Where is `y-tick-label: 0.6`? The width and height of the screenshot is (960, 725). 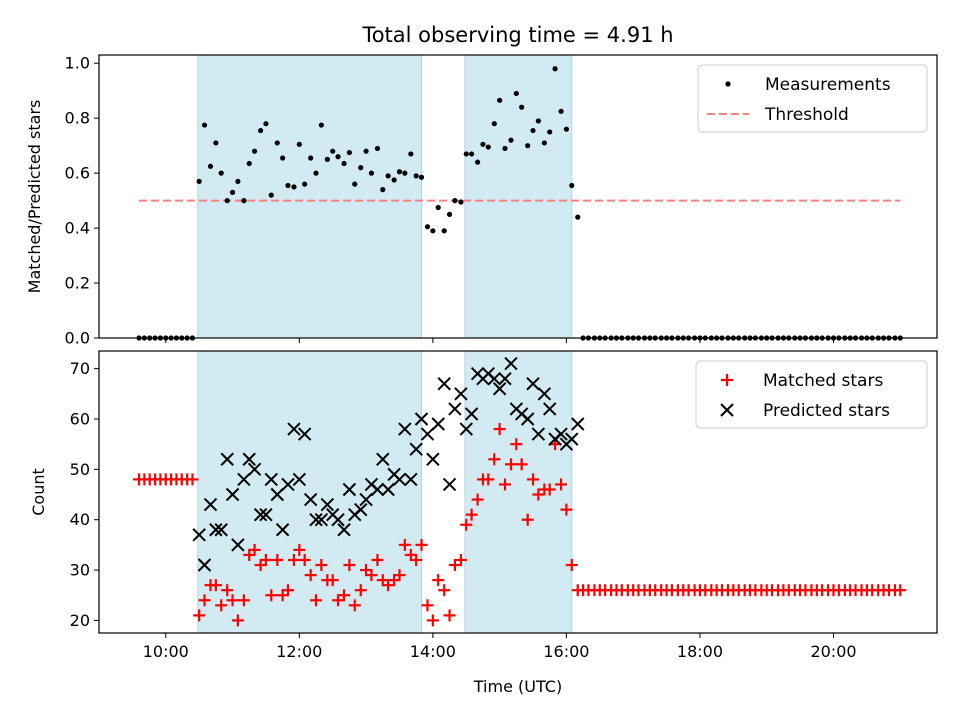
y-tick-label: 0.6 is located at coordinates (77, 173).